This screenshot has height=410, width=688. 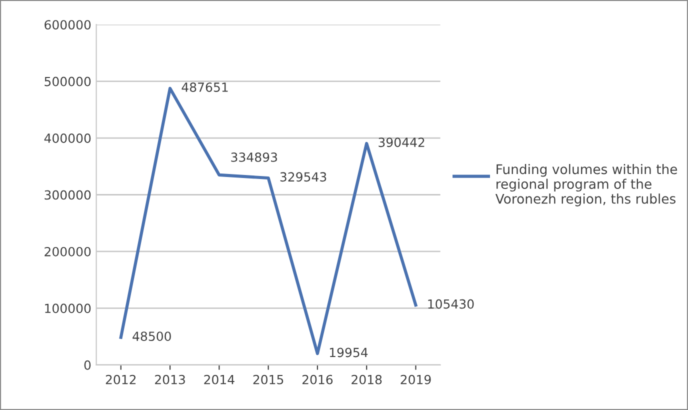 What do you see at coordinates (451, 304) in the screenshot?
I see `data-label: 105430` at bounding box center [451, 304].